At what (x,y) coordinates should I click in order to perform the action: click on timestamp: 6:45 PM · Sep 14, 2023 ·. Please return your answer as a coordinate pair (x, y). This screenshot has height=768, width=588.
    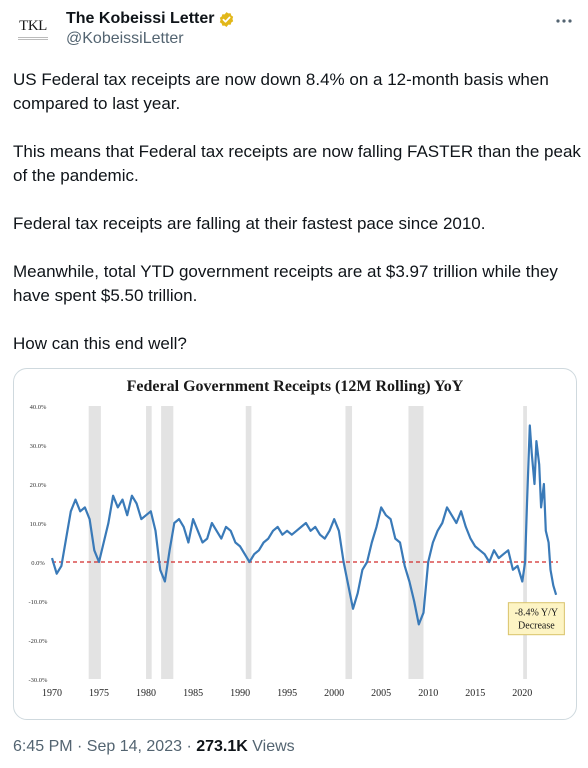
    Looking at the image, I should click on (105, 746).